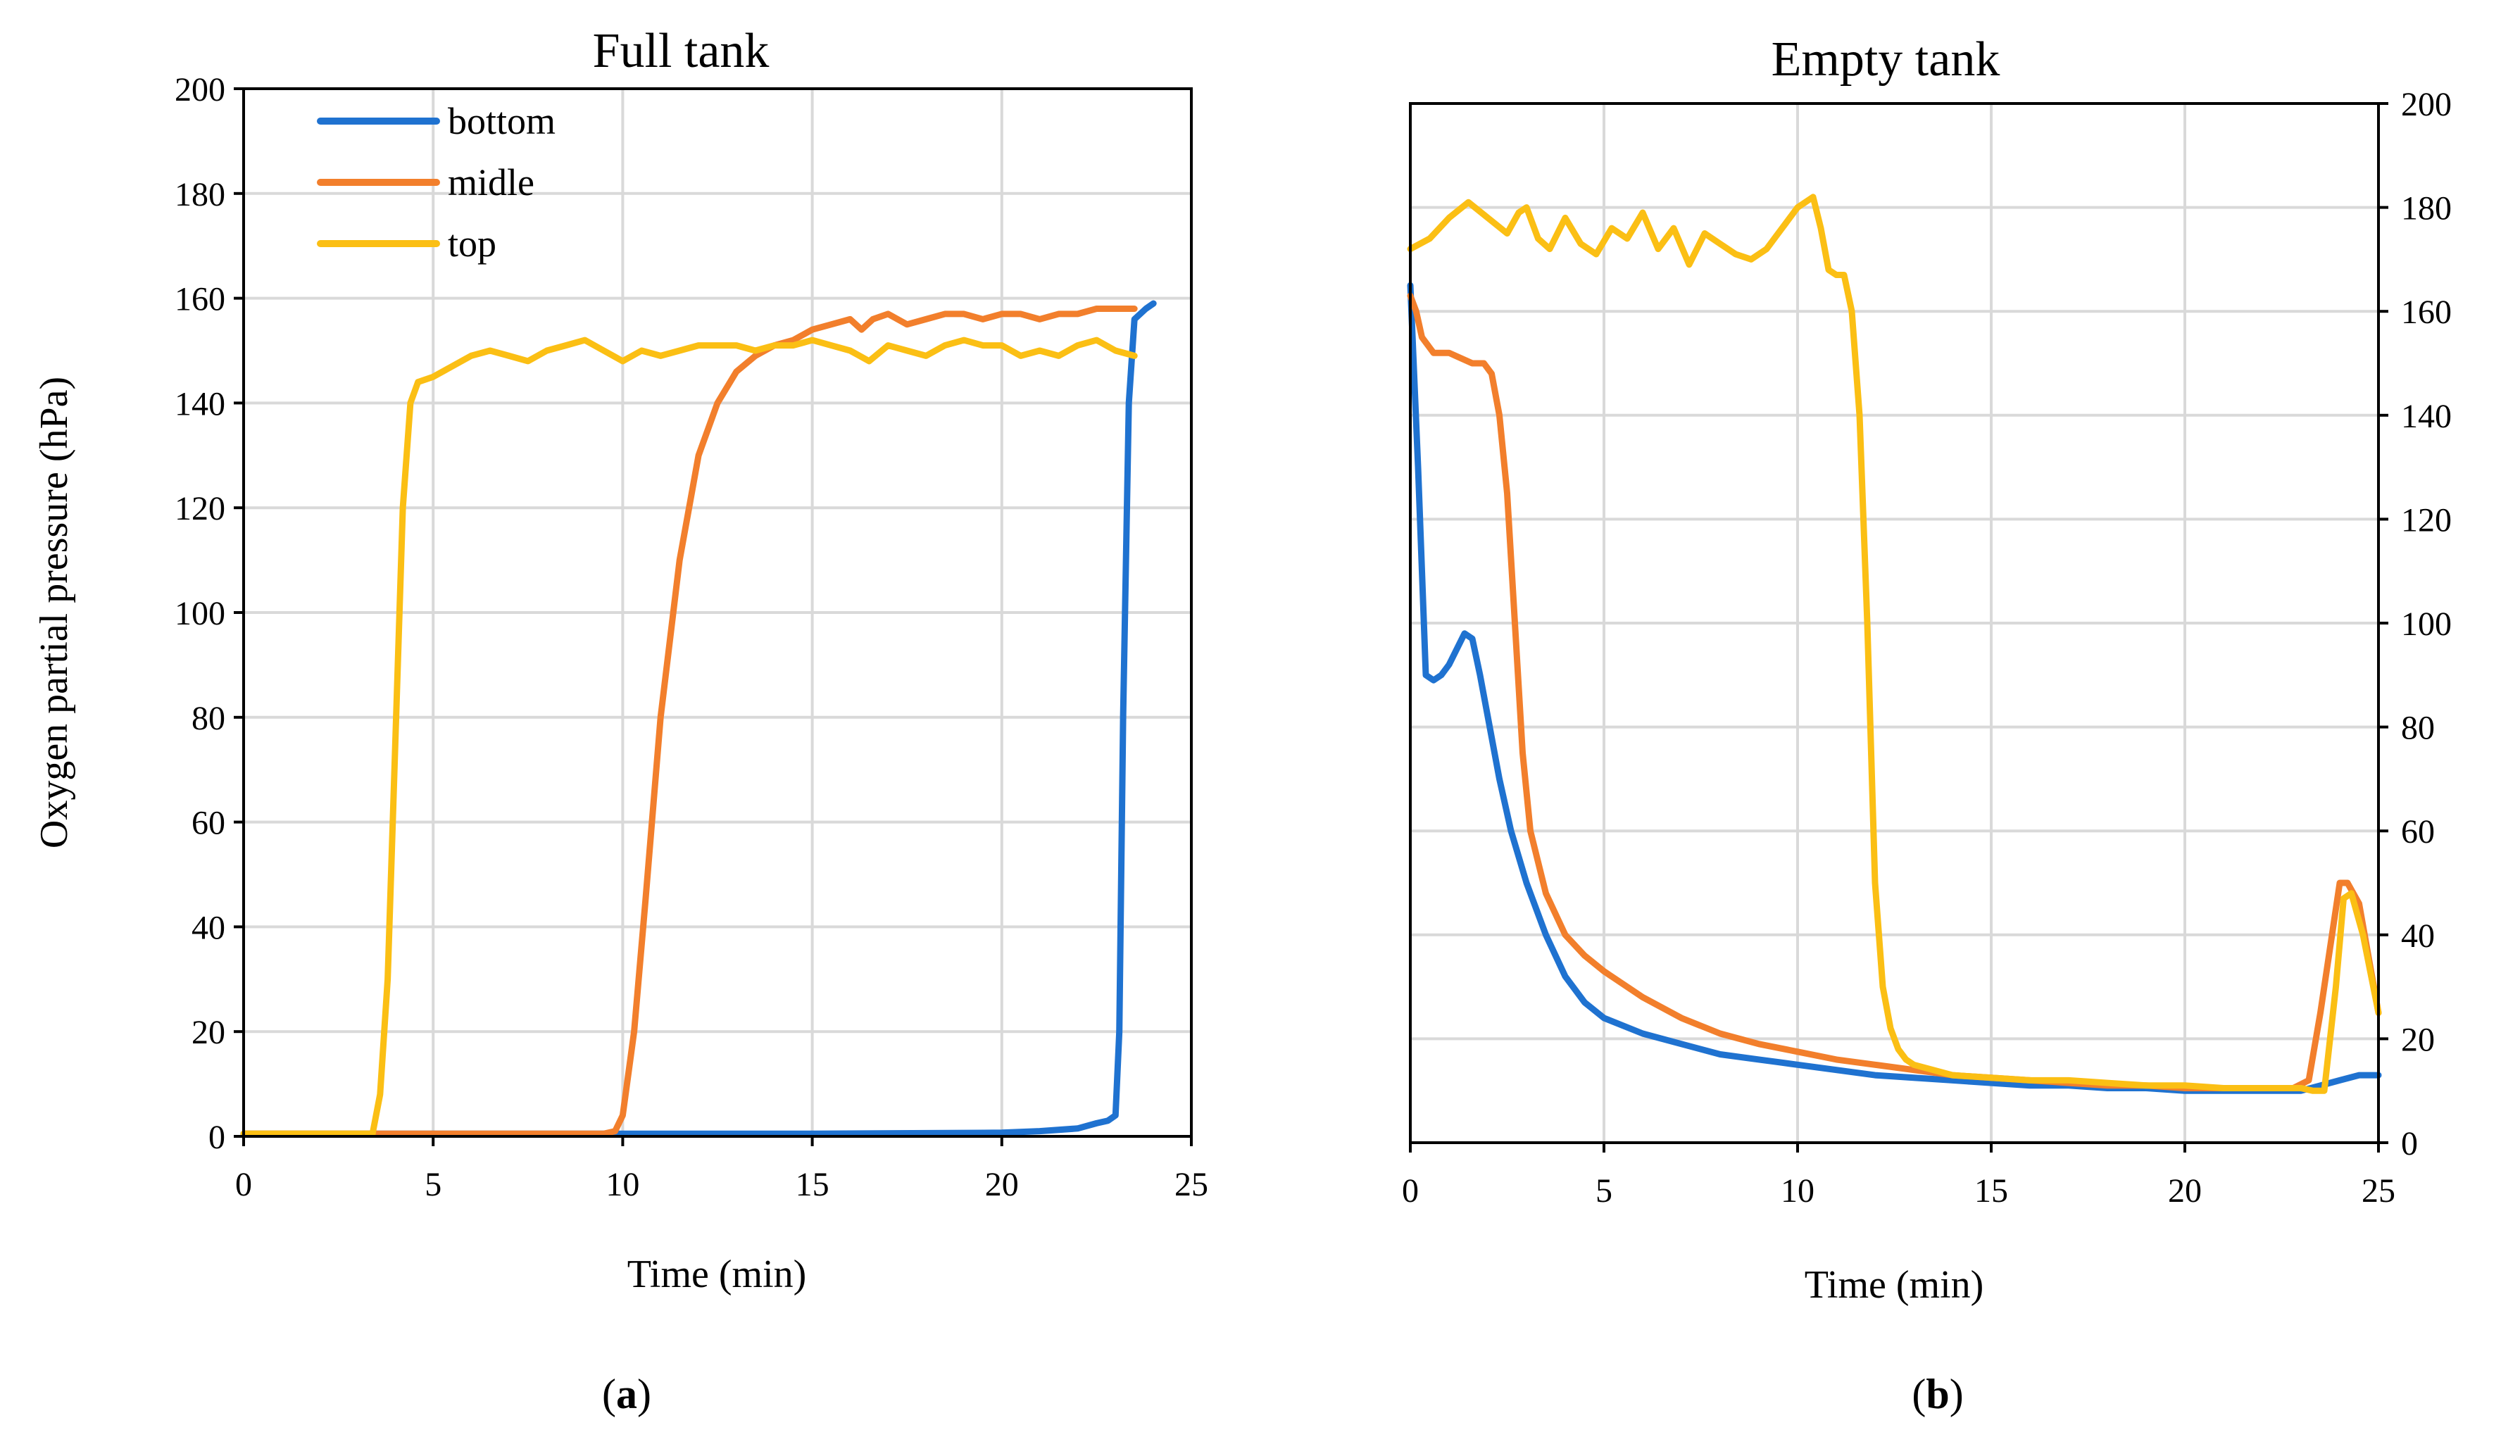  I want to click on caption-b: (b), so click(1938, 1394).